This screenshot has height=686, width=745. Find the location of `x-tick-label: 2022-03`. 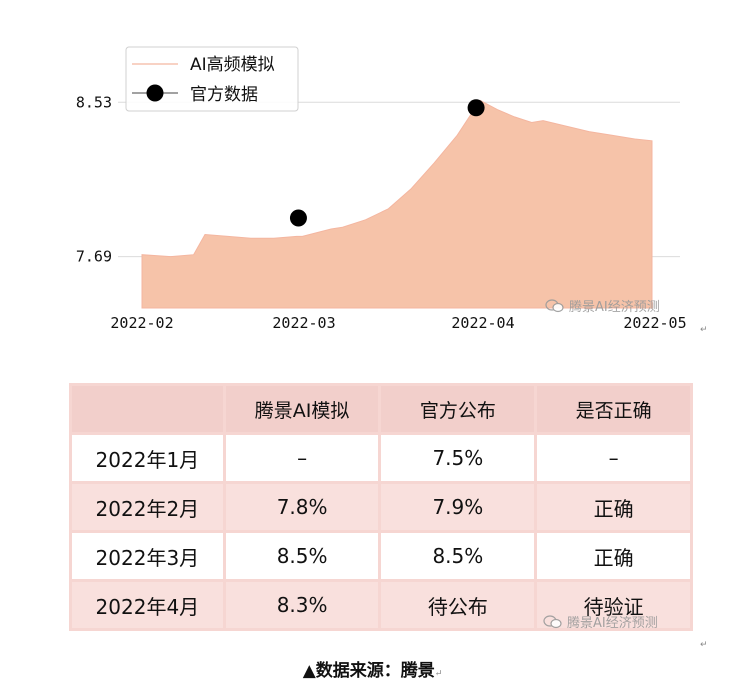

x-tick-label: 2022-03 is located at coordinates (303, 323).